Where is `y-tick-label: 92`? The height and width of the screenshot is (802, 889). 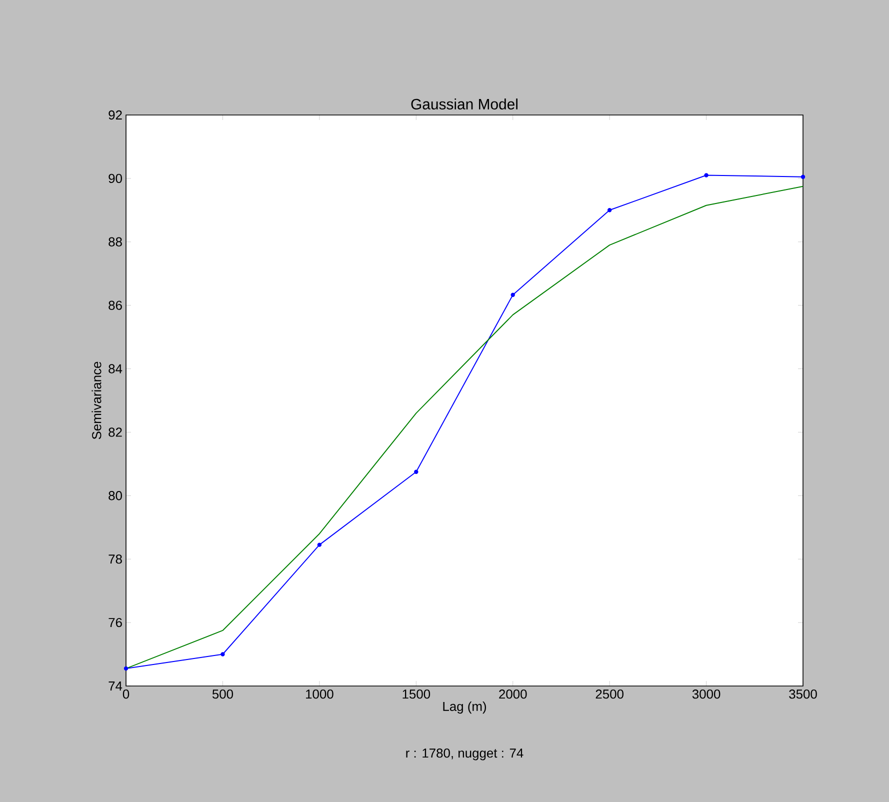 y-tick-label: 92 is located at coordinates (115, 115).